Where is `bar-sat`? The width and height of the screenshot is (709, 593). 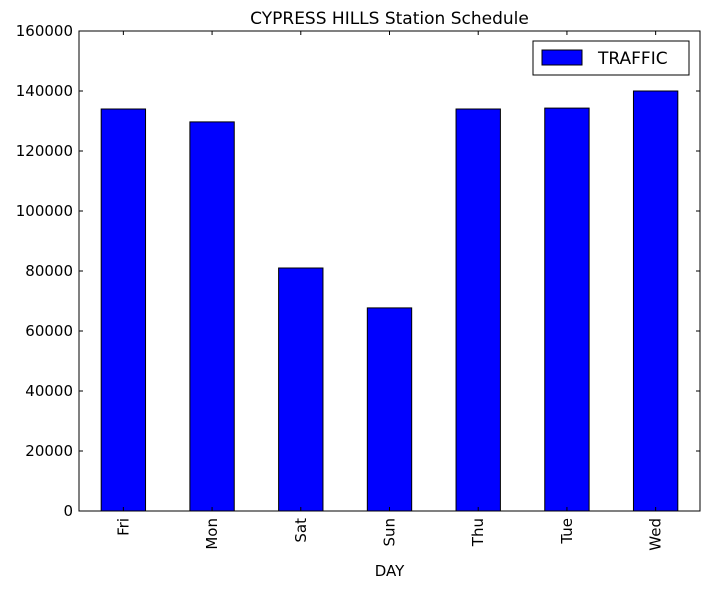
bar-sat is located at coordinates (301, 389).